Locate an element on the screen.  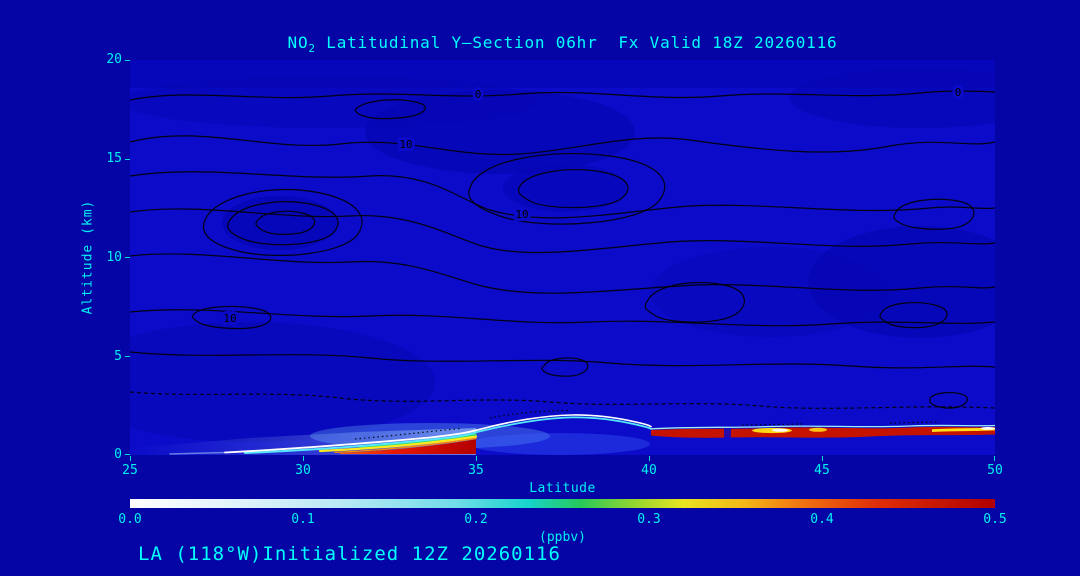
x-tick-45: 45 is located at coordinates (822, 470).